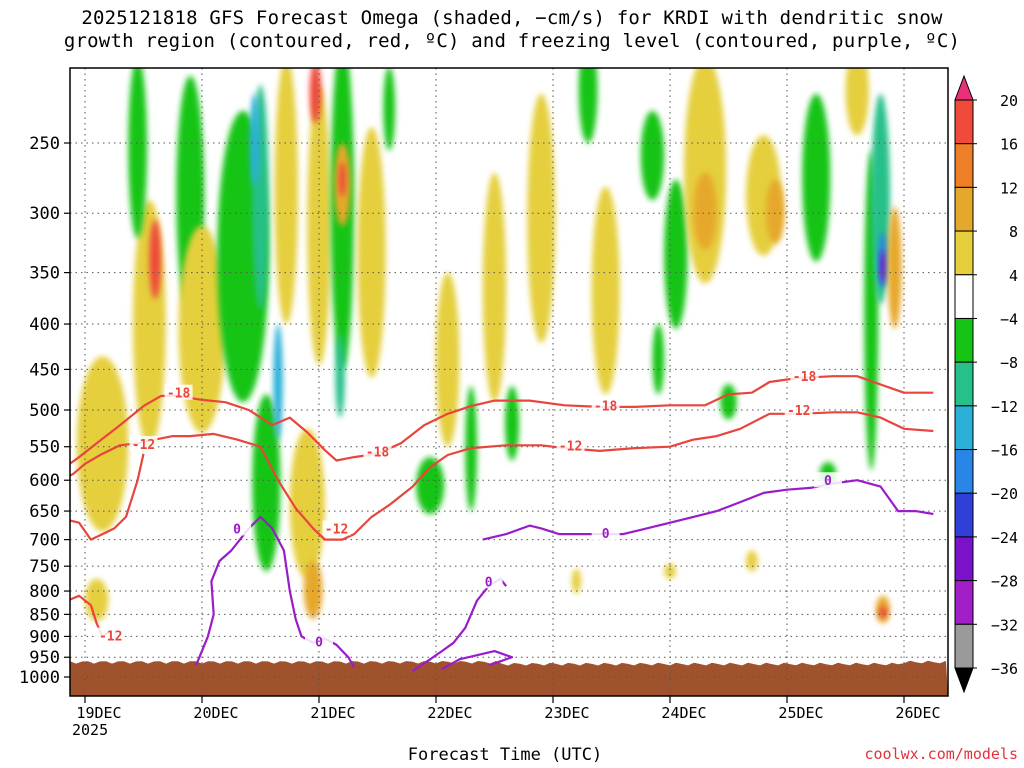  Describe the element at coordinates (44, 658) in the screenshot. I see `y-tick-label: 950` at that location.